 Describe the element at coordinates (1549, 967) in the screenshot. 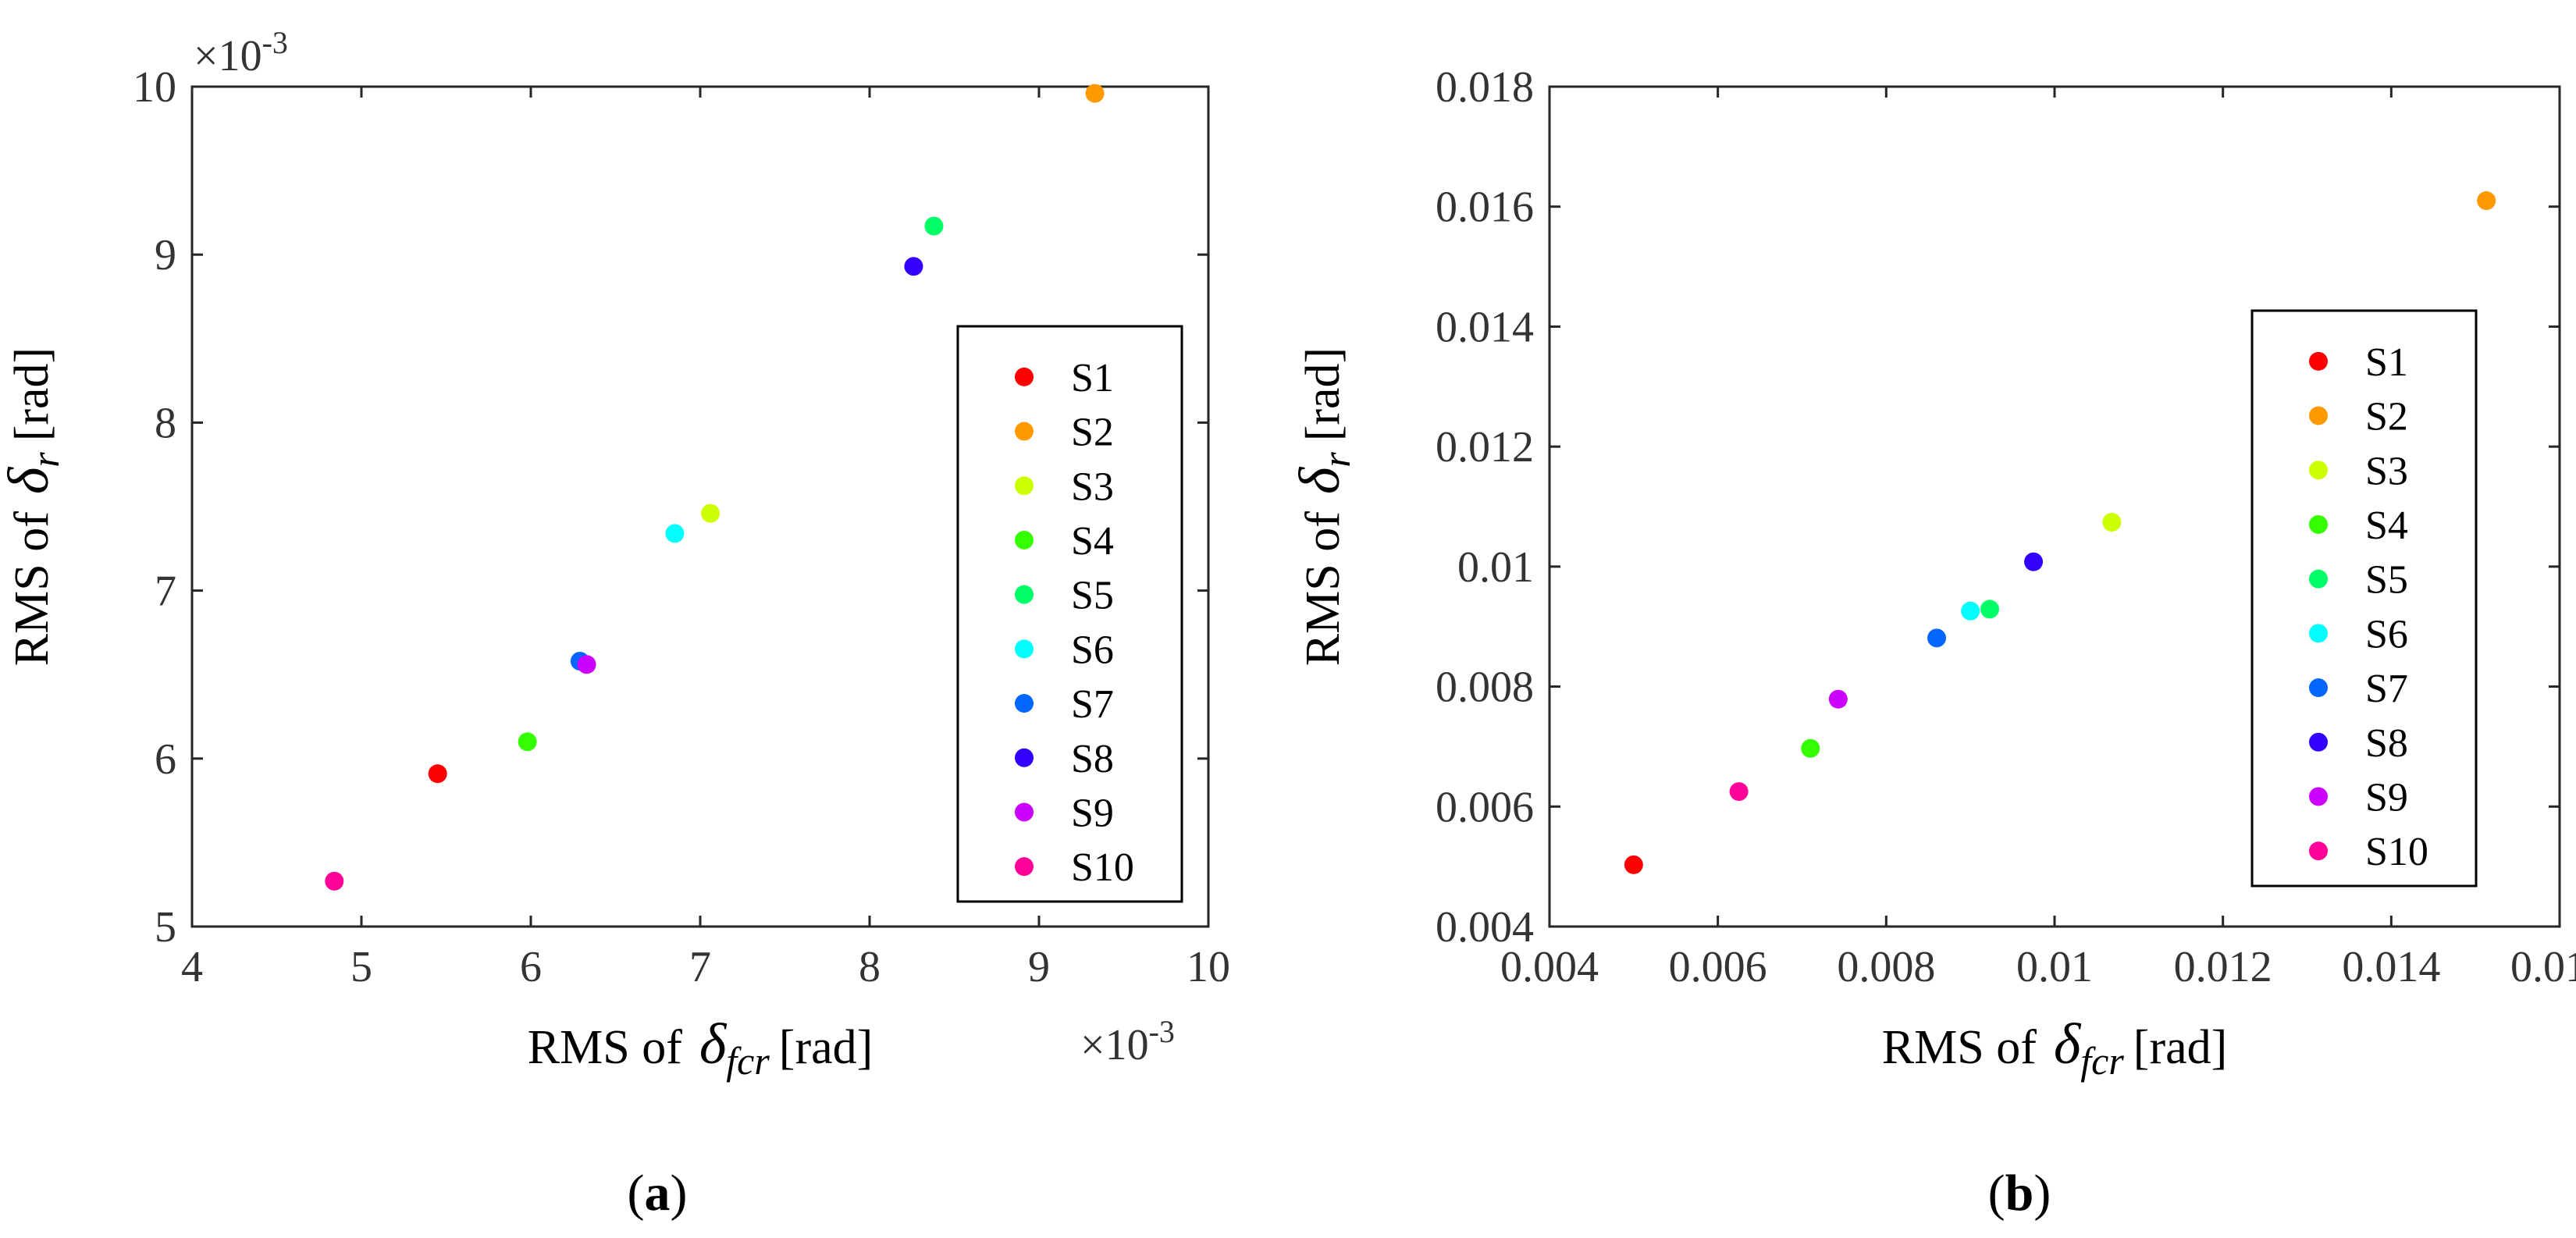

I see `x-tick-label: 0.004` at that location.